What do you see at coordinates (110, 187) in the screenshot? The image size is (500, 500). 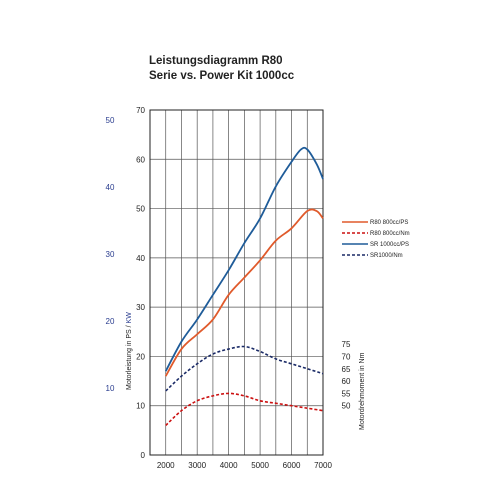 I see `kw-tick-label: 40` at bounding box center [110, 187].